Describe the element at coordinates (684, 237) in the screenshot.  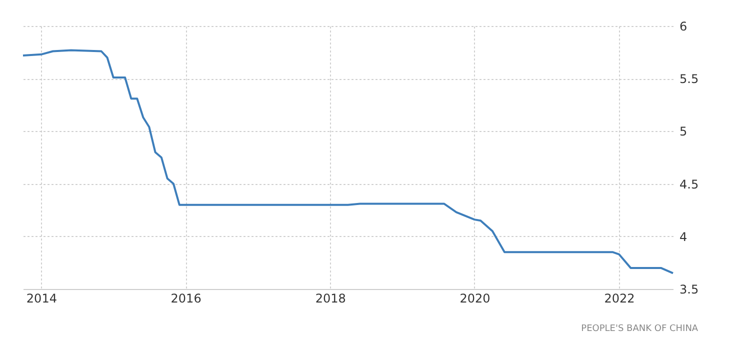
I see `y-tick-label: 4` at that location.